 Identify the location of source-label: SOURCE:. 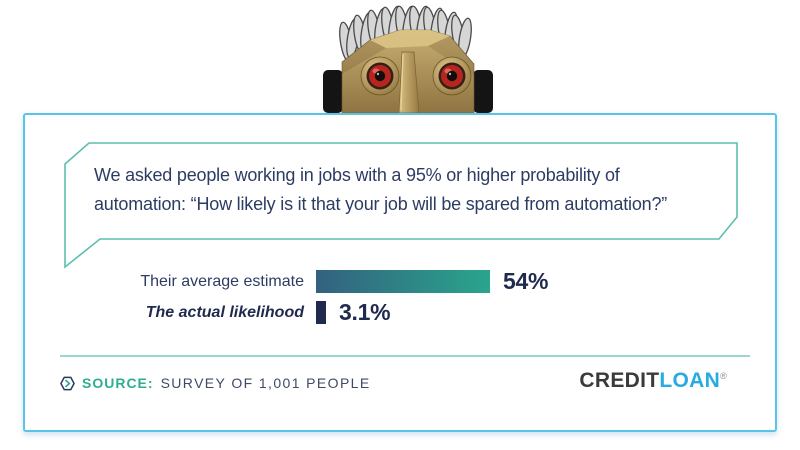
(118, 383).